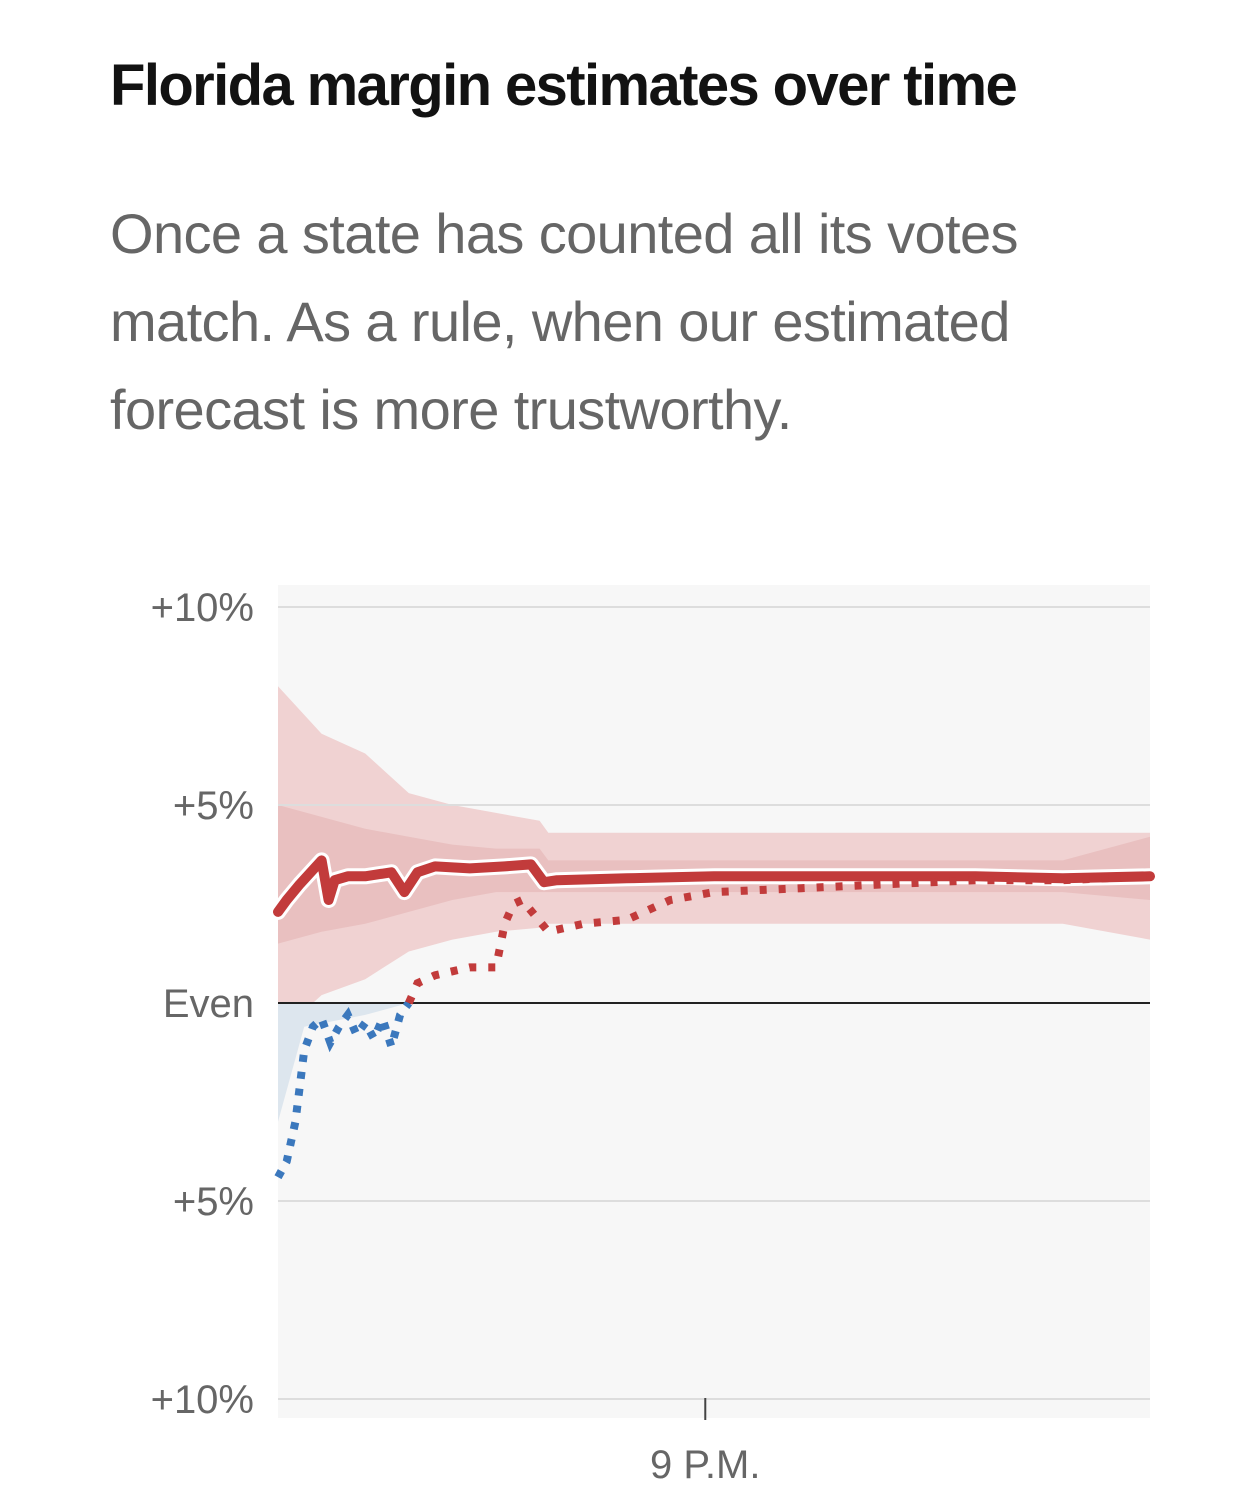  What do you see at coordinates (564, 85) in the screenshot?
I see `chart-title: Florida margin estimates over time` at bounding box center [564, 85].